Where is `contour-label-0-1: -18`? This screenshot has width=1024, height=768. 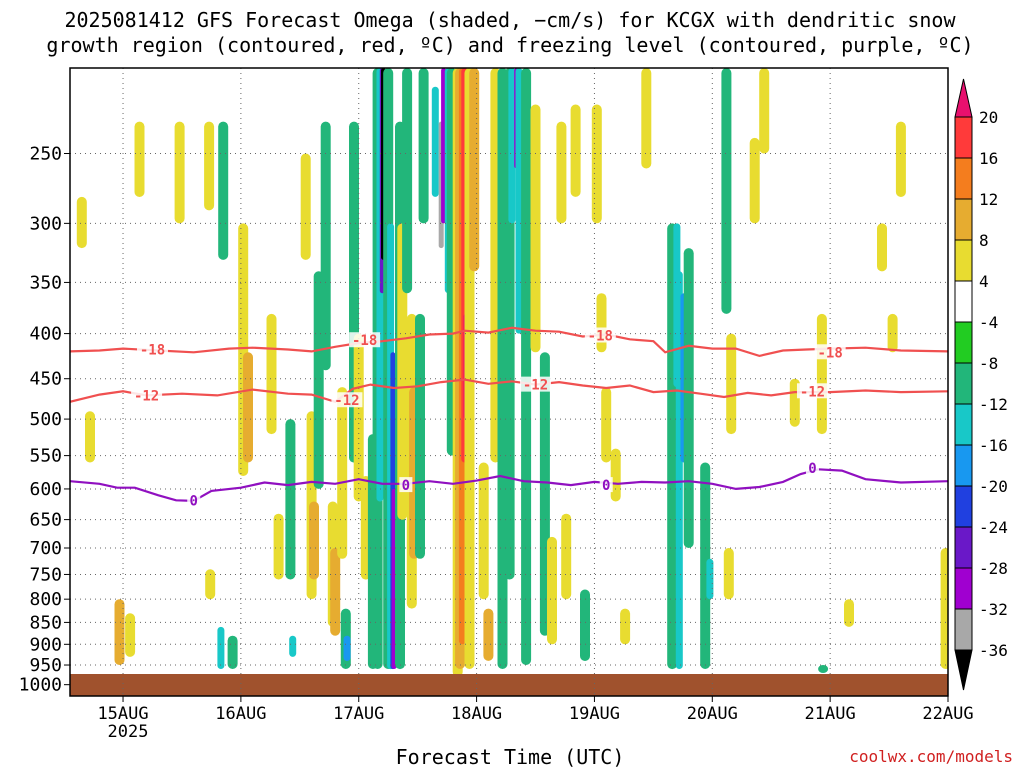
contour-label-0-1: -18 is located at coordinates (364, 341).